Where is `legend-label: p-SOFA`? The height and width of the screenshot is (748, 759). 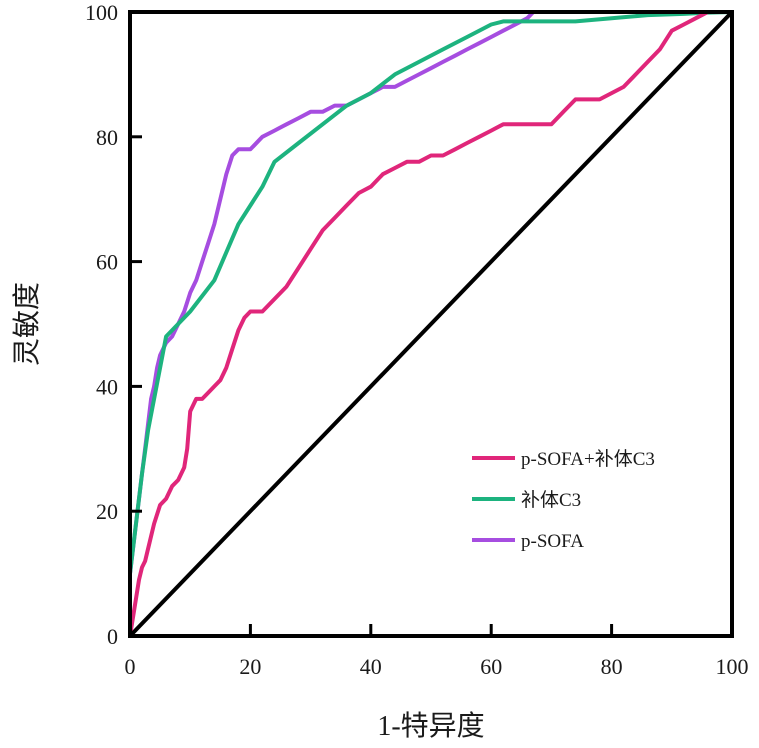
legend-label: p-SOFA is located at coordinates (552, 541).